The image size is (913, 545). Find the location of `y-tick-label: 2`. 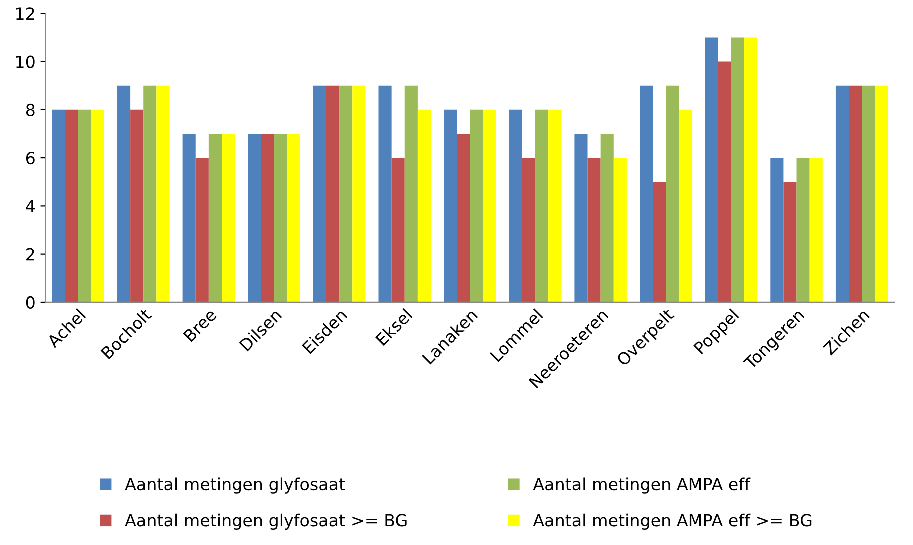

y-tick-label: 2 is located at coordinates (30, 254).